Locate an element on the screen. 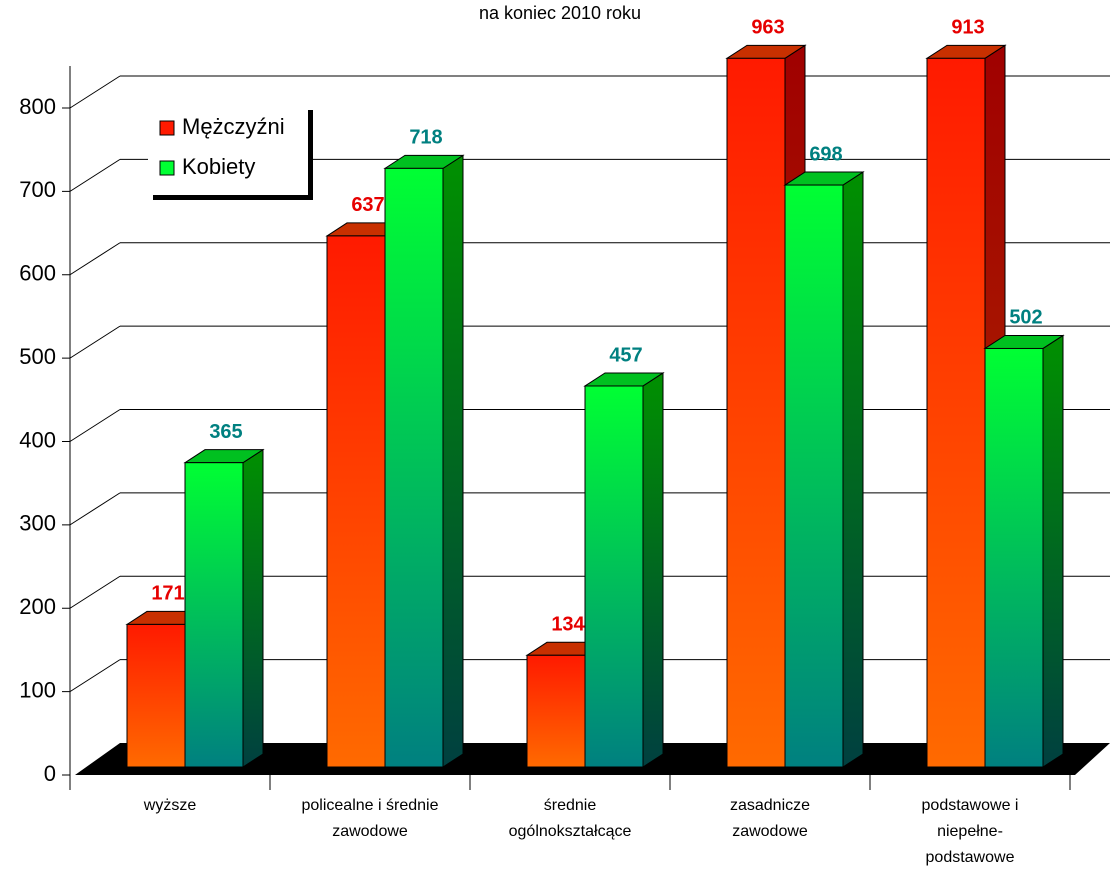 The width and height of the screenshot is (1111, 873). x-tick-label: niepełne- is located at coordinates (970, 831).